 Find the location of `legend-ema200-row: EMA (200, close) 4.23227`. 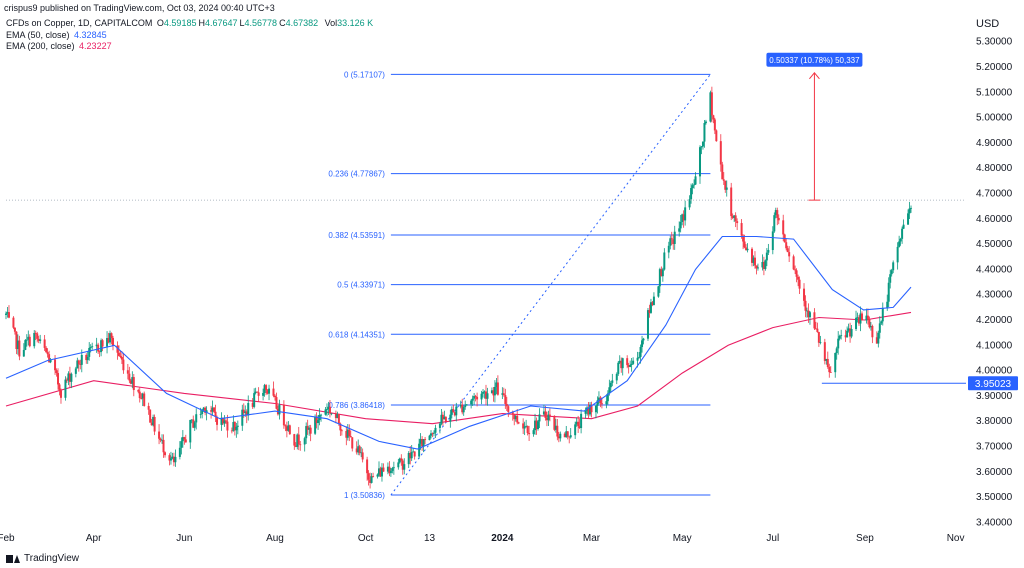

legend-ema200-row: EMA (200, close) 4.23227 is located at coordinates (59, 46).